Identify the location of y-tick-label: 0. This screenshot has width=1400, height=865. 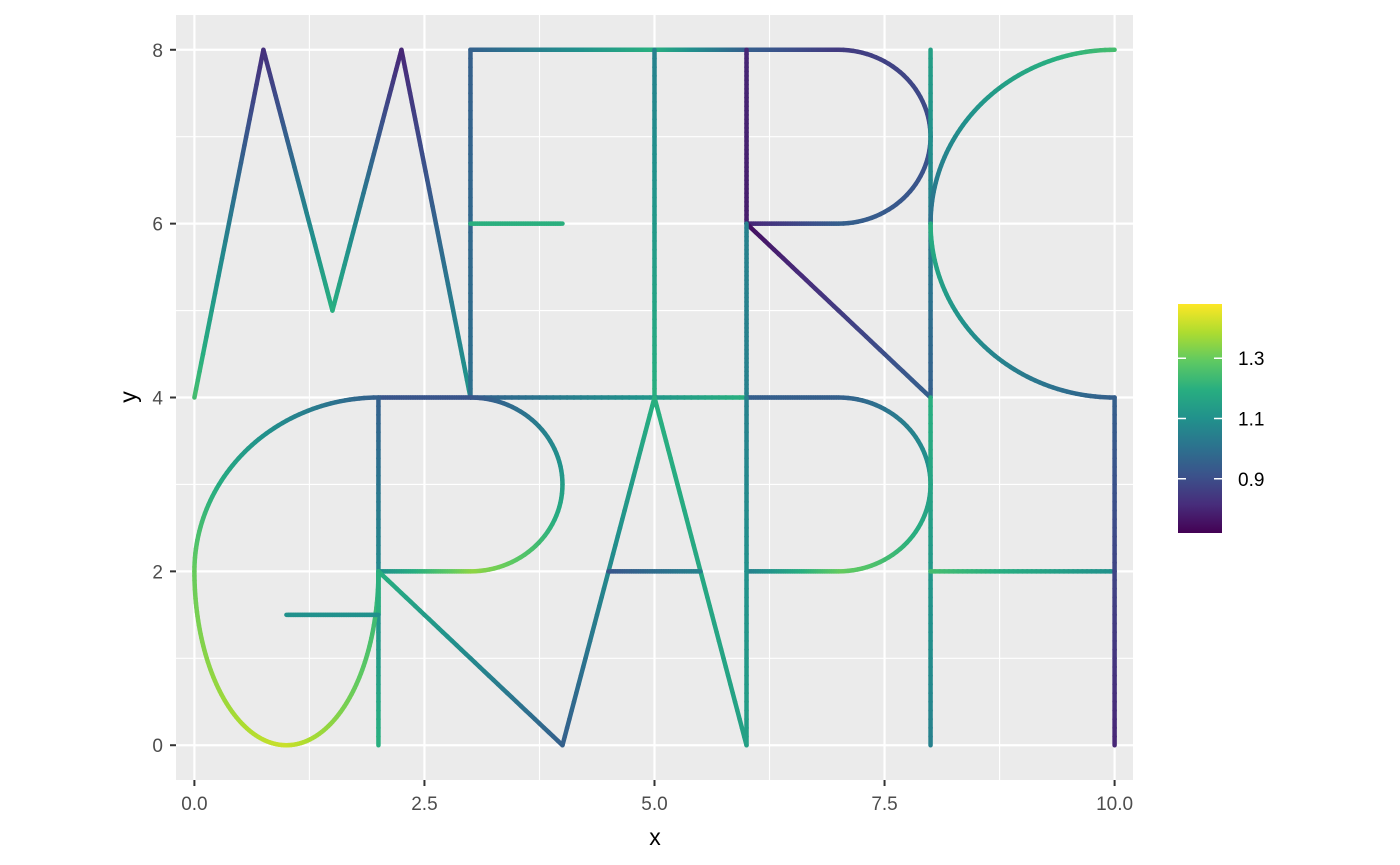
(157, 746).